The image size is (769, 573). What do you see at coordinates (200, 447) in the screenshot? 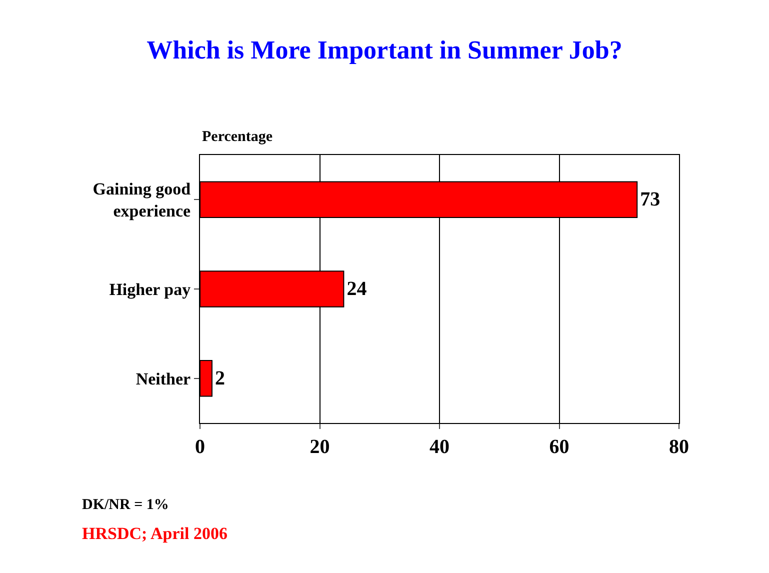
I see `x-tick-label: 0` at bounding box center [200, 447].